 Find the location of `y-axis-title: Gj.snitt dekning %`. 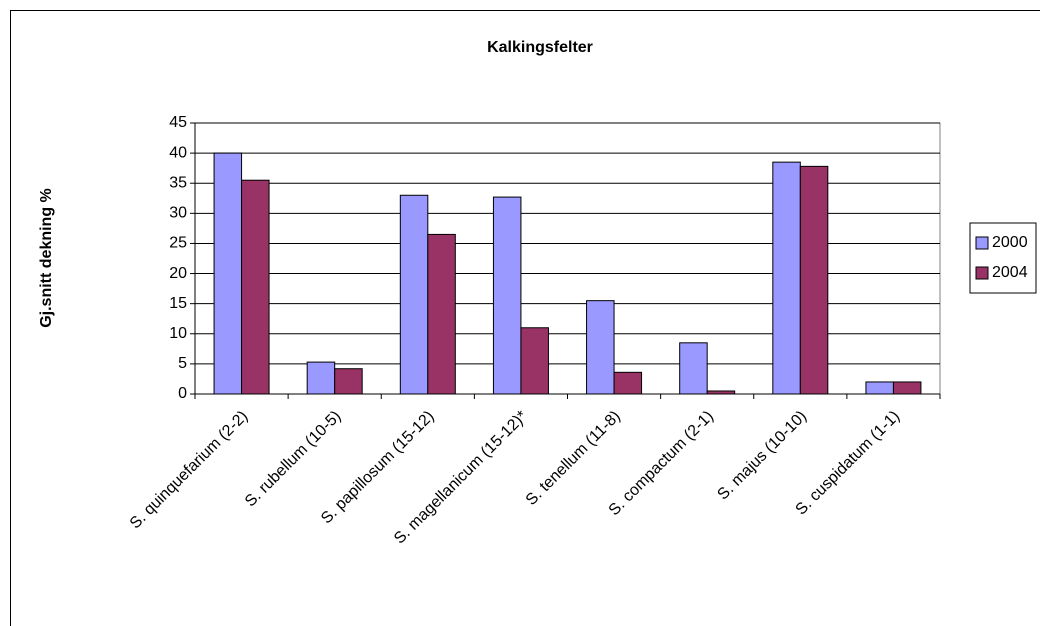

y-axis-title: Gj.snitt dekning % is located at coordinates (46, 258).